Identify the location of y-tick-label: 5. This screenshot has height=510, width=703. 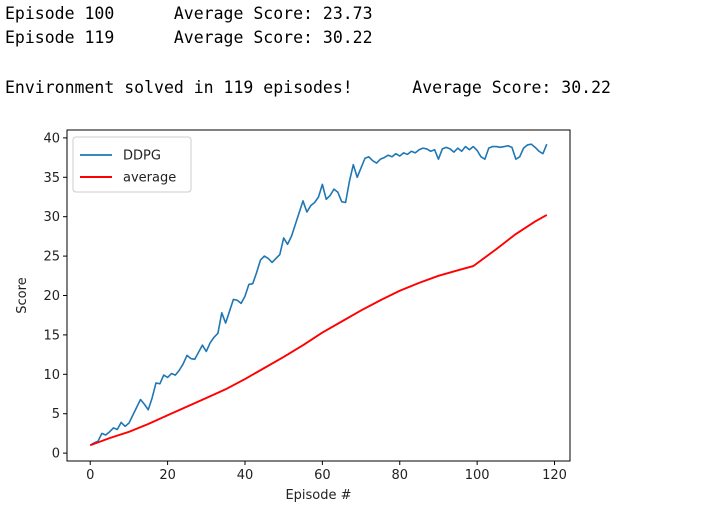
(56, 414).